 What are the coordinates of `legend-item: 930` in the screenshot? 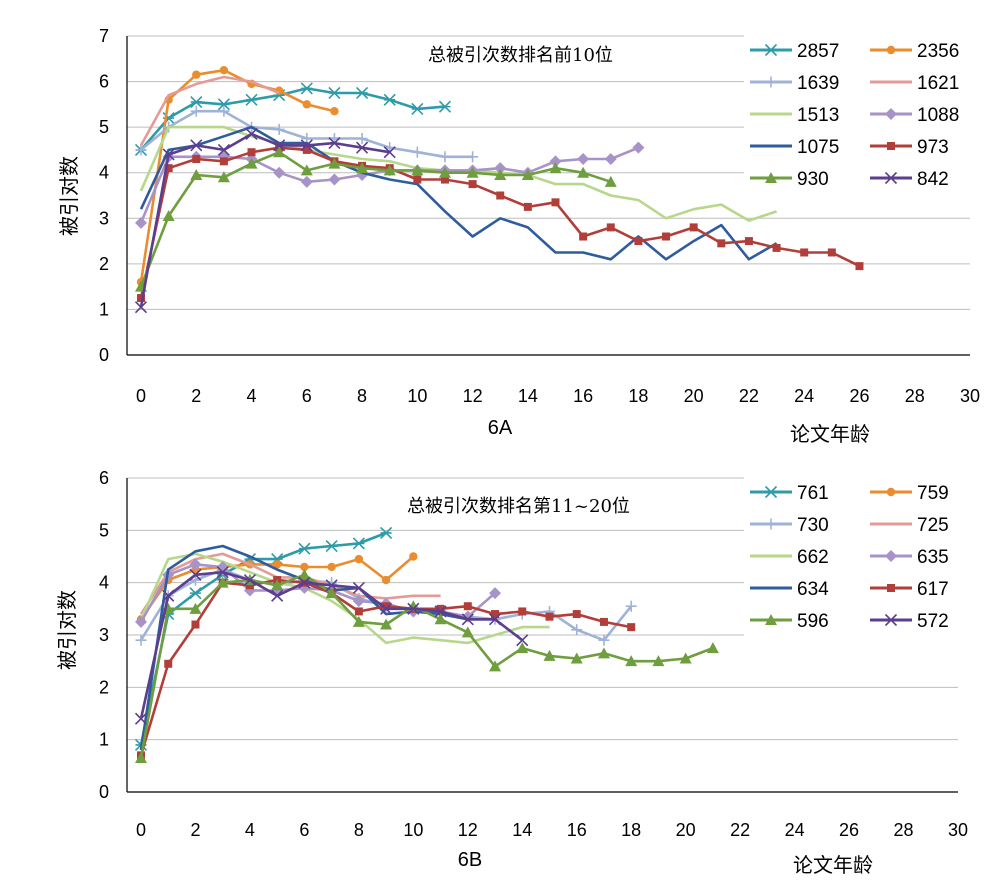 It's located at (789, 179).